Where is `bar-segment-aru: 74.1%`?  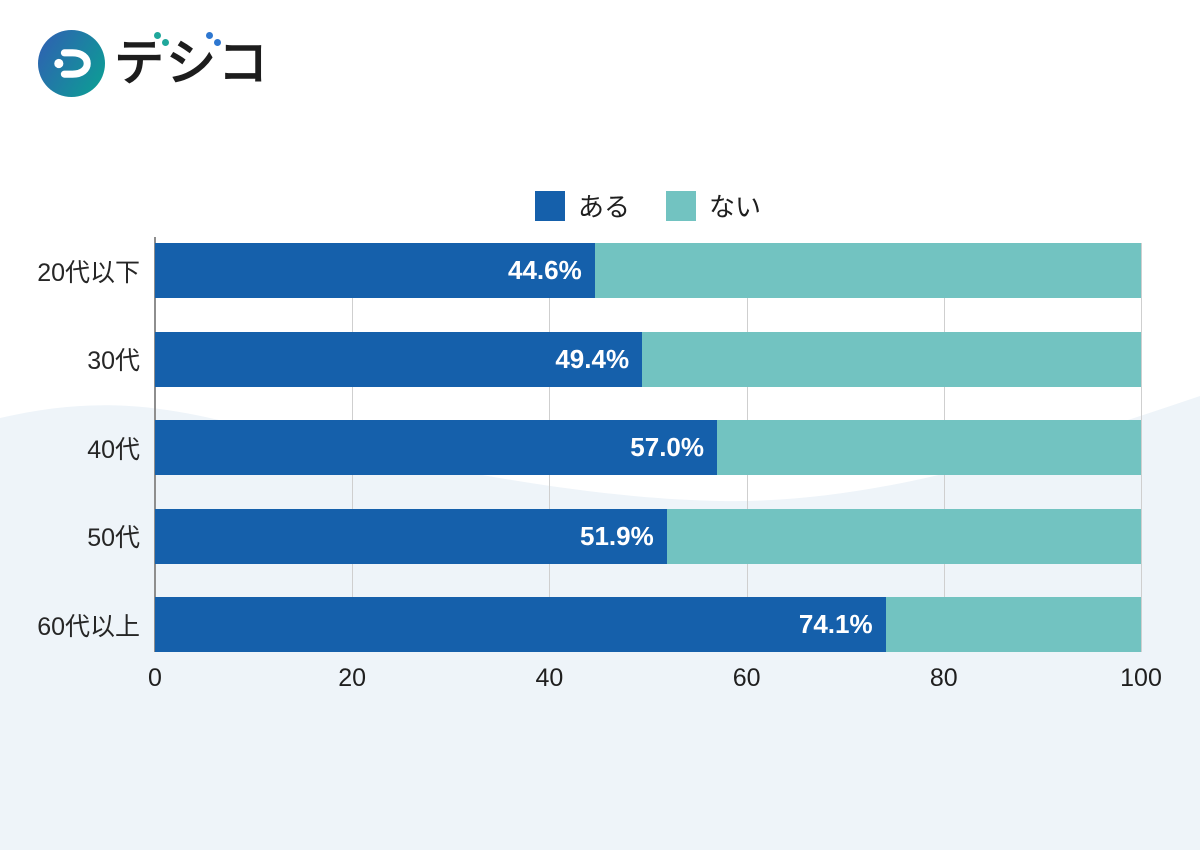
bar-segment-aru: 74.1% is located at coordinates (520, 624).